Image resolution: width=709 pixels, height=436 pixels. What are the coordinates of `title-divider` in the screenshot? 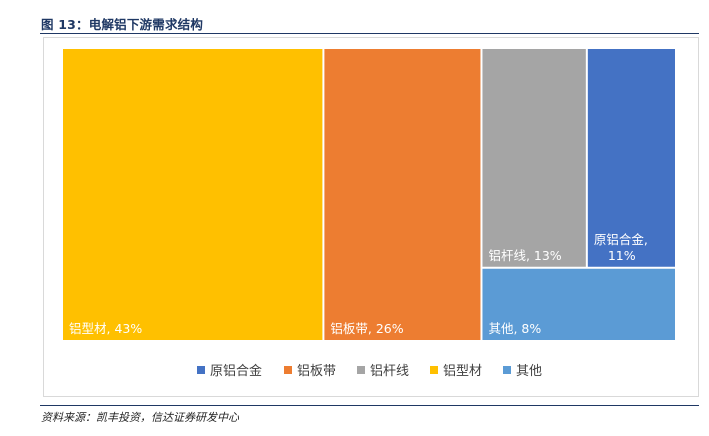 It's located at (369, 33).